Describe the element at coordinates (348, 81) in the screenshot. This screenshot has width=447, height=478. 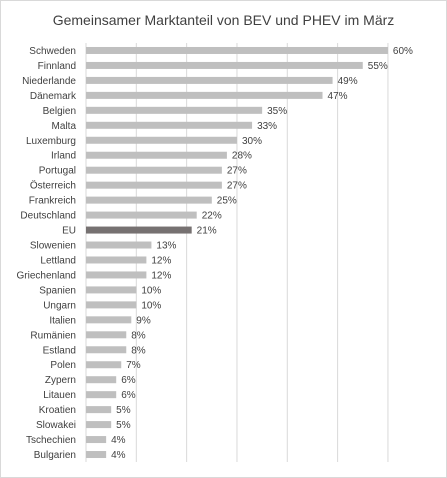
I see `value-label: 49%` at that location.